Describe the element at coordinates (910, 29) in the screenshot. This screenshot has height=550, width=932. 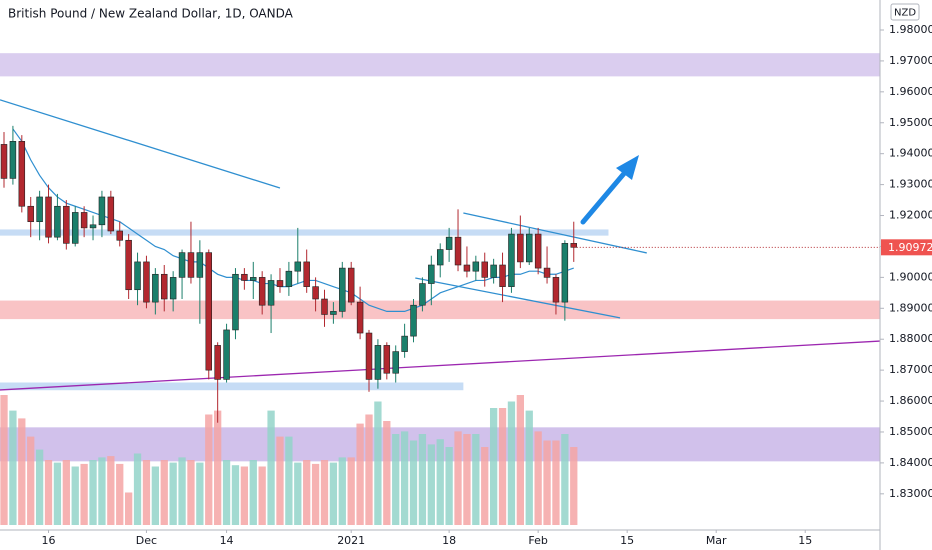
I see `y-tick-label: 1.98000` at that location.